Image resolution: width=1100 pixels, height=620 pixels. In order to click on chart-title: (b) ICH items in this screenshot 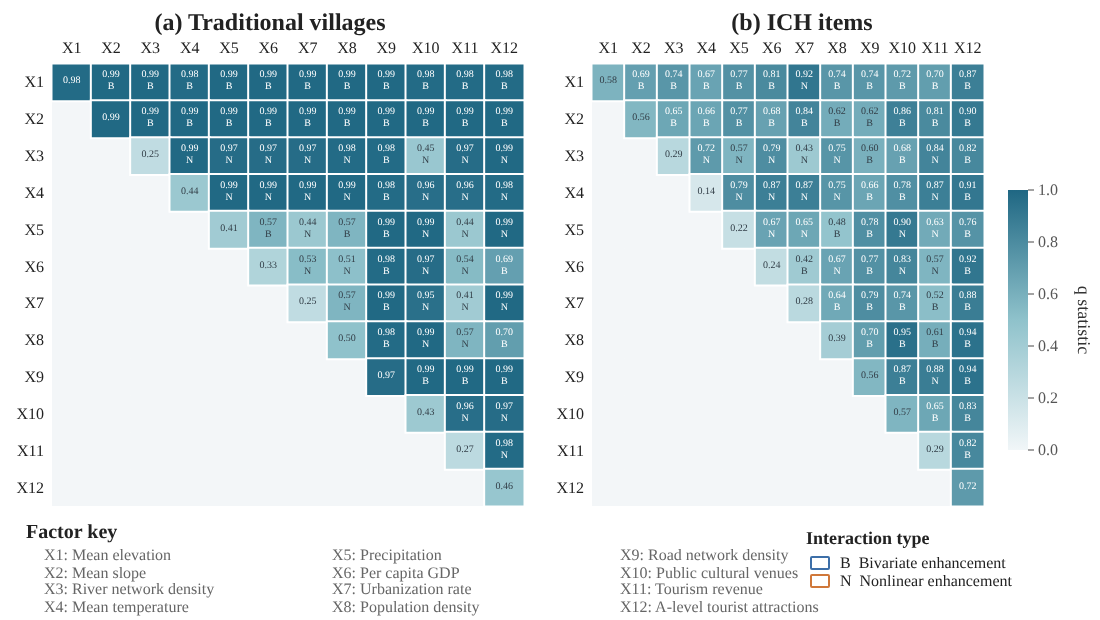, I will do `click(802, 22)`.